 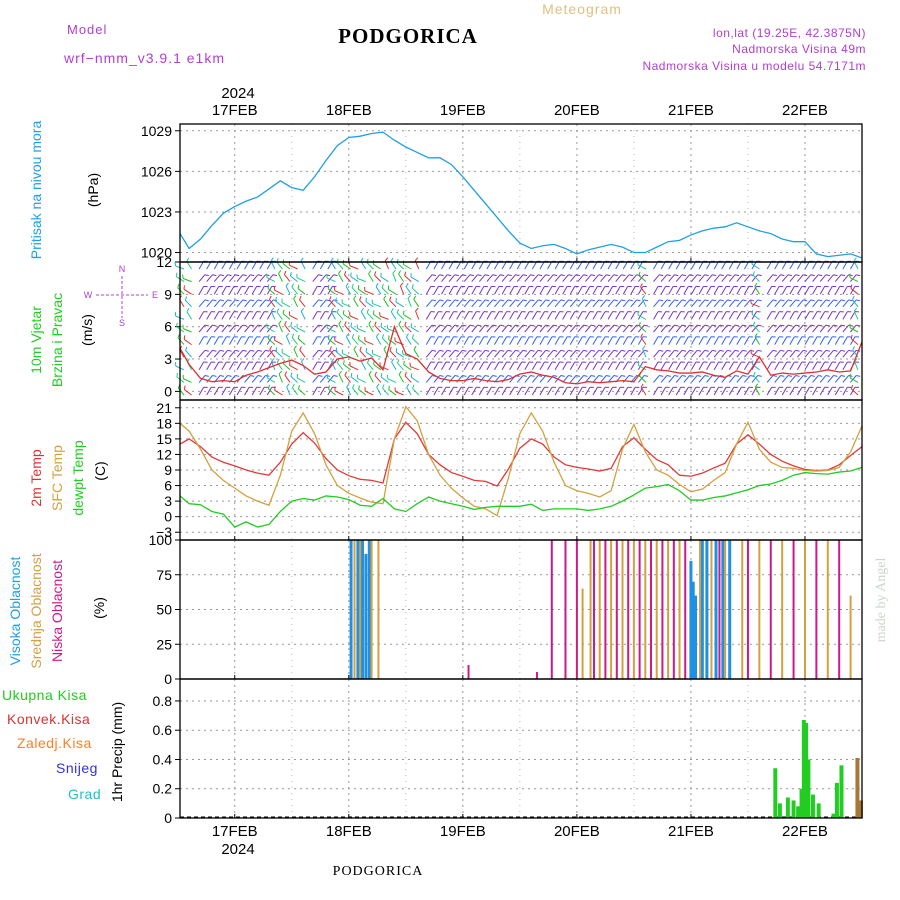 What do you see at coordinates (521, 497) in the screenshot?
I see `dewpoint-line` at bounding box center [521, 497].